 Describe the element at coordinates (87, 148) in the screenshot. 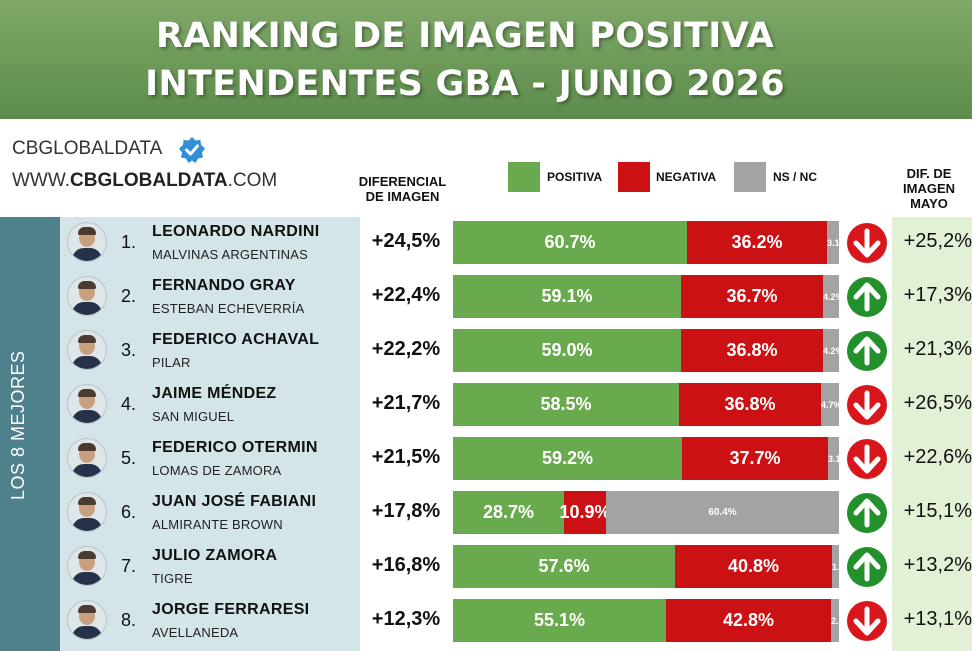

I see `brand-name: CBGLOBALDATA` at that location.